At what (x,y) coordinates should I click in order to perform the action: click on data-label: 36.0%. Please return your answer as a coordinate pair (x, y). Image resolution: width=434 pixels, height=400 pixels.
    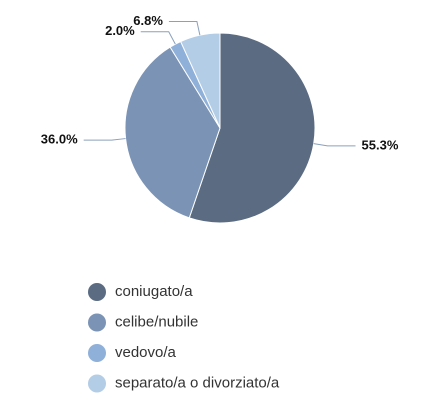
    Looking at the image, I should click on (59, 139).